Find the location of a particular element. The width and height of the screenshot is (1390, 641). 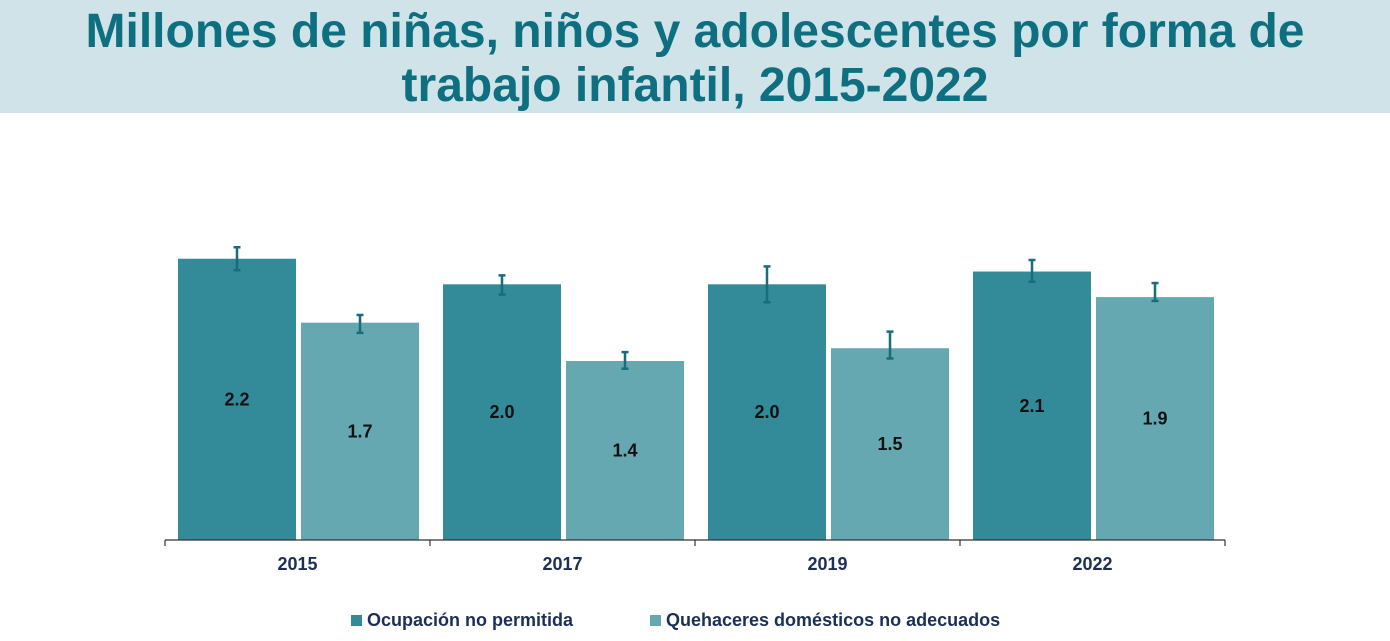

legend-item-ocupacion: Ocupación no permitida is located at coordinates (462, 620).